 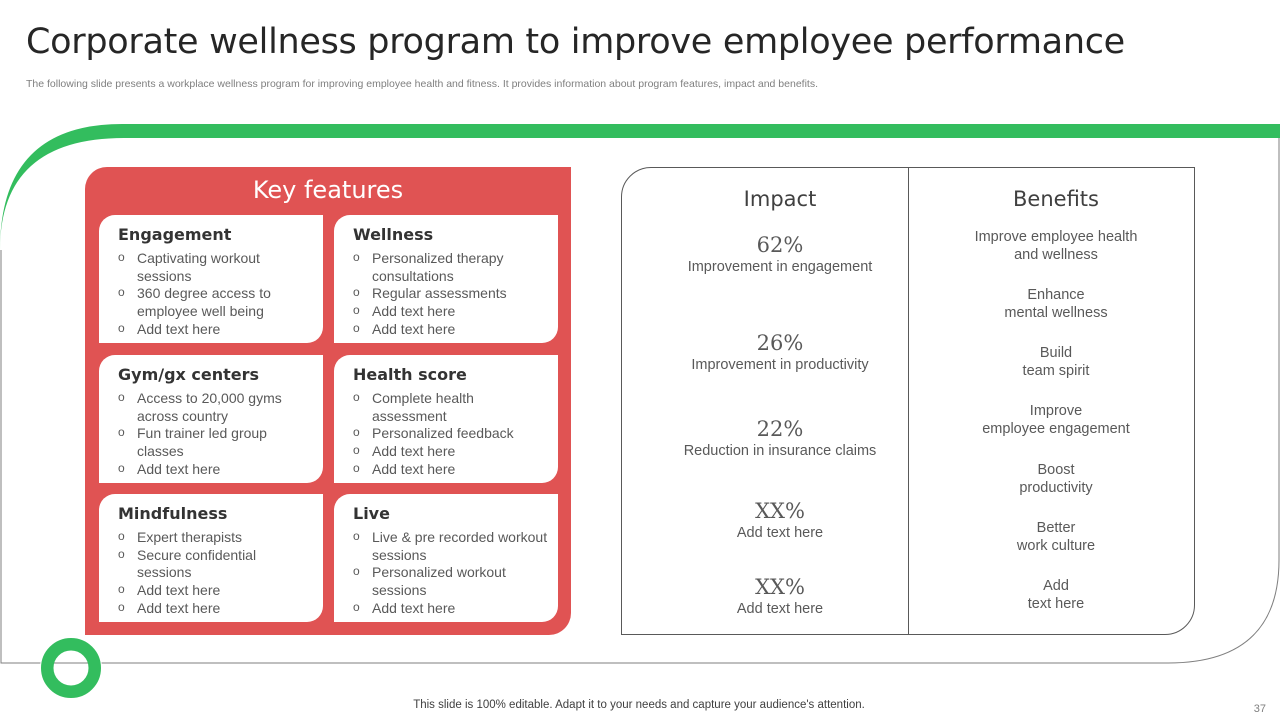 I want to click on impact-label: Improvement in productivity, so click(x=780, y=365).